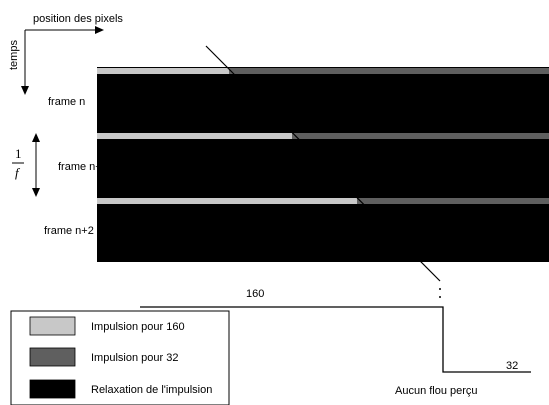 The image size is (549, 405). I want to click on impulse-32-frame-n1, so click(420, 136).